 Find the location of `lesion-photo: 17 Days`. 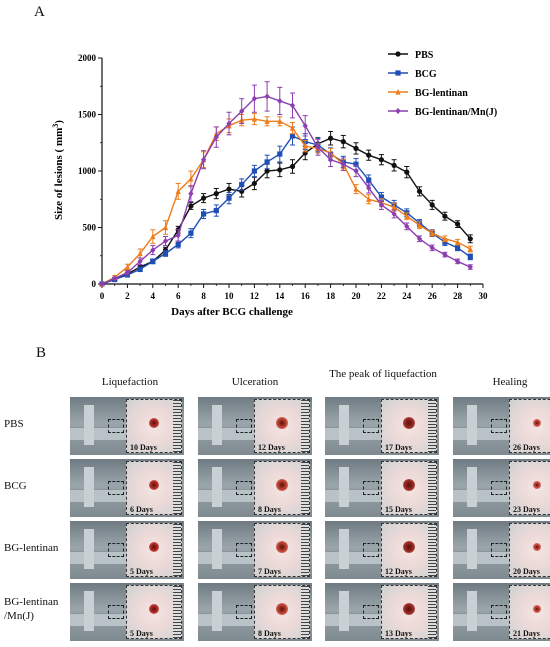

lesion-photo: 17 Days is located at coordinates (382, 426).